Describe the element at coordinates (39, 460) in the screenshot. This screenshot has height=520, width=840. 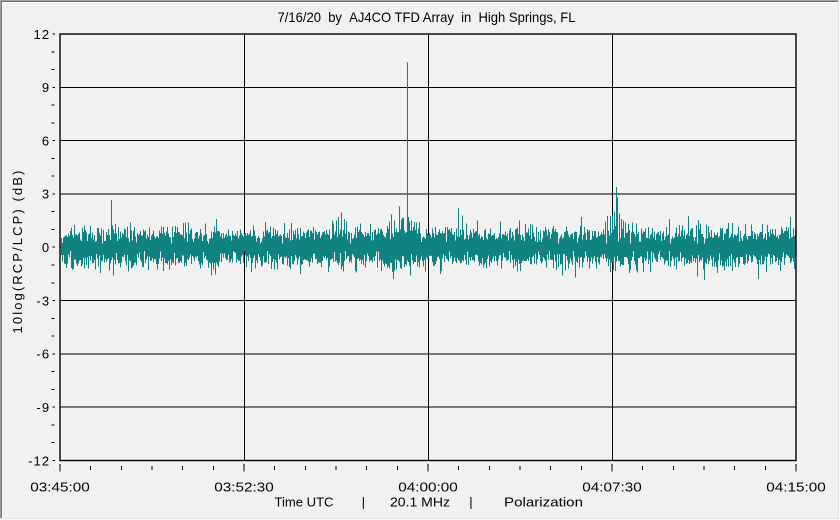
I see `svg-text: -12` at that location.